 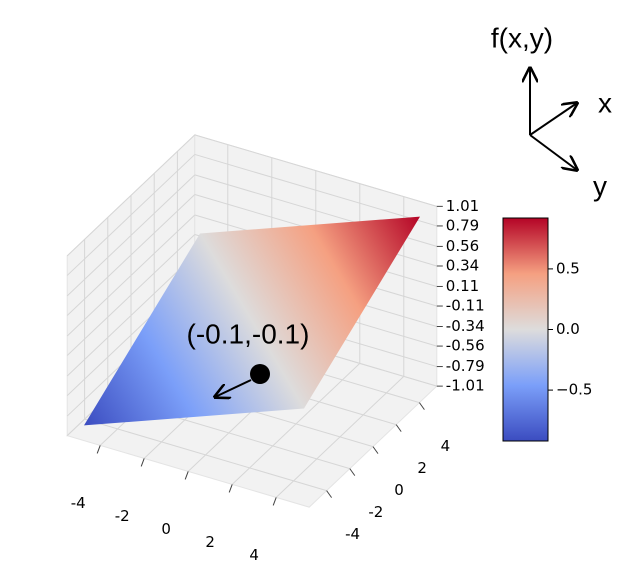 What do you see at coordinates (122, 516) in the screenshot?
I see `x-tick-label: -2` at bounding box center [122, 516].